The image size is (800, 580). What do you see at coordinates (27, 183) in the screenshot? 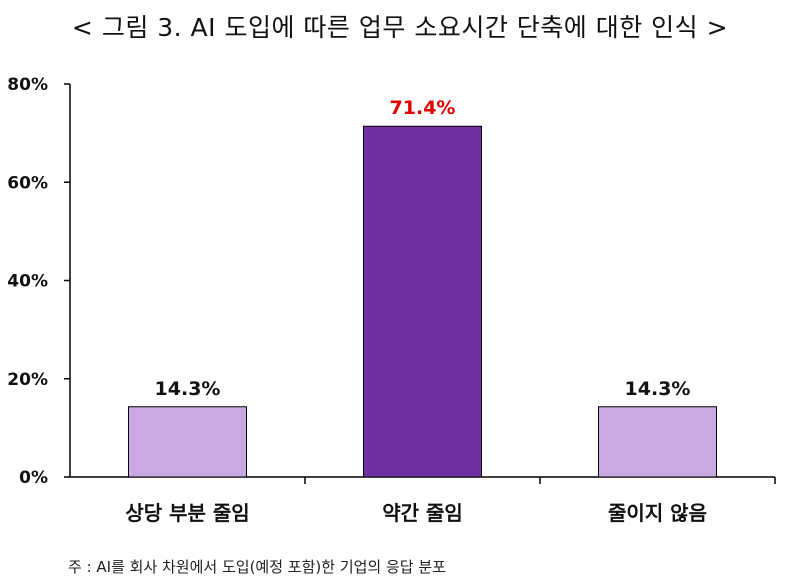
I see `y-tick-label: 60%` at bounding box center [27, 183].